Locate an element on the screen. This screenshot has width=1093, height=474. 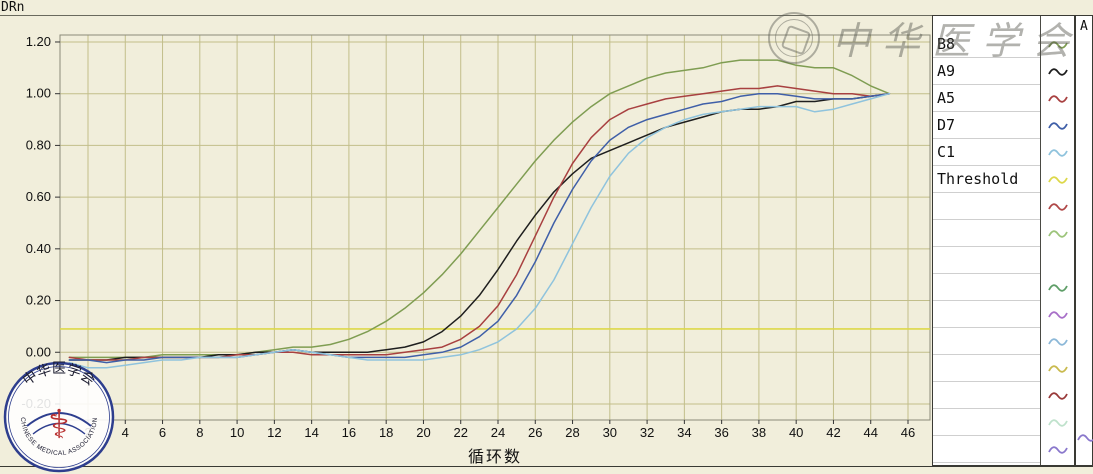
legend-item-label: A5 is located at coordinates (987, 98).